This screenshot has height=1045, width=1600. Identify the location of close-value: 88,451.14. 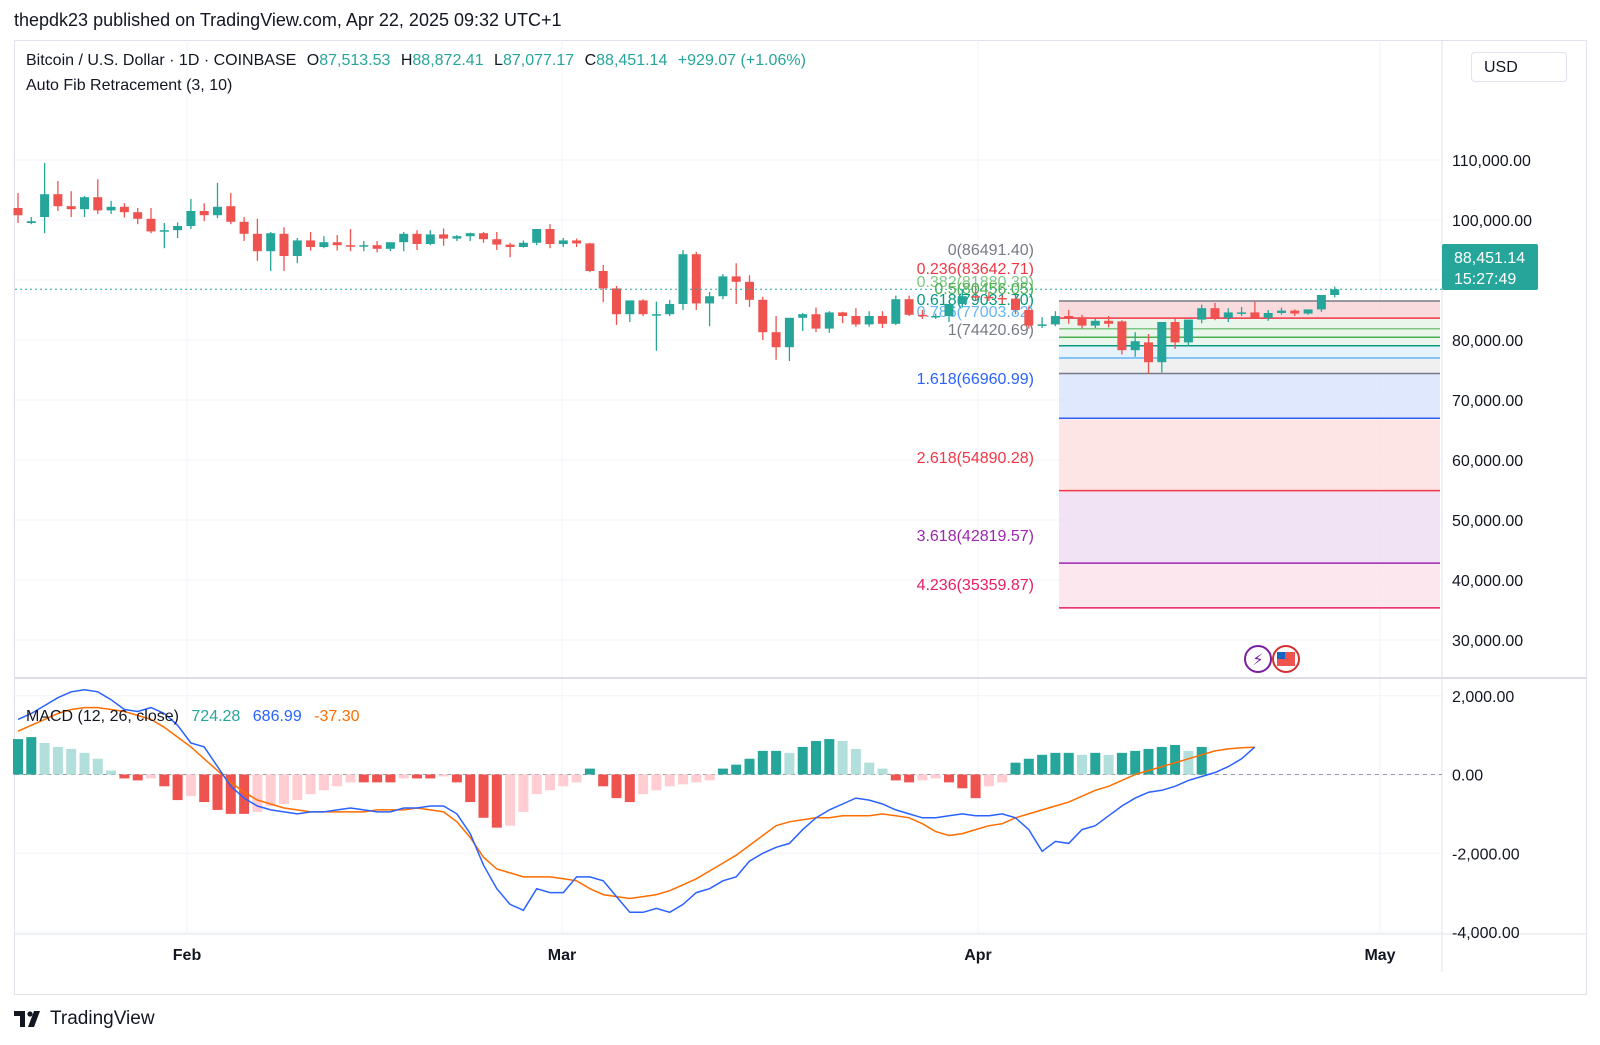
(632, 60).